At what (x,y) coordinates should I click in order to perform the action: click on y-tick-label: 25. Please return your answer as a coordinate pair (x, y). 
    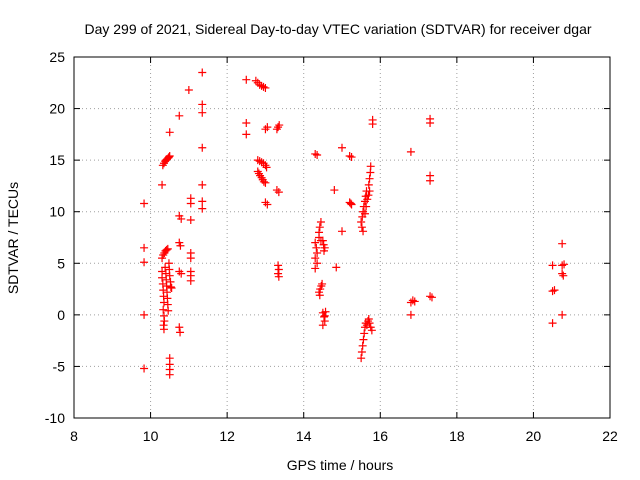
    Looking at the image, I should click on (57, 57).